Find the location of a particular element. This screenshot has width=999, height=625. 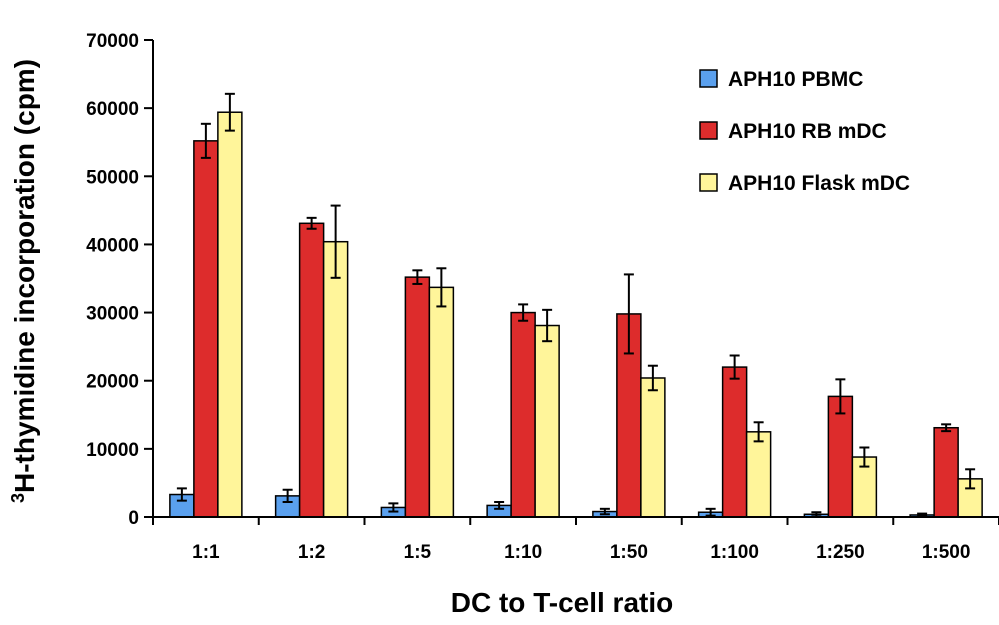

y-axis-title-superscript: 3 is located at coordinates (18, 498).